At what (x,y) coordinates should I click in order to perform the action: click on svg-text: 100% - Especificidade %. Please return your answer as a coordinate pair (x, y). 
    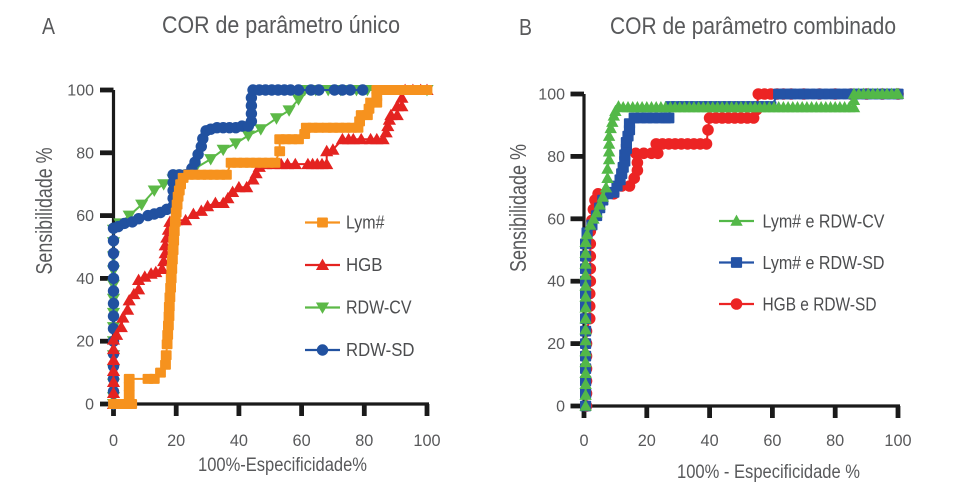
    Looking at the image, I should click on (768, 472).